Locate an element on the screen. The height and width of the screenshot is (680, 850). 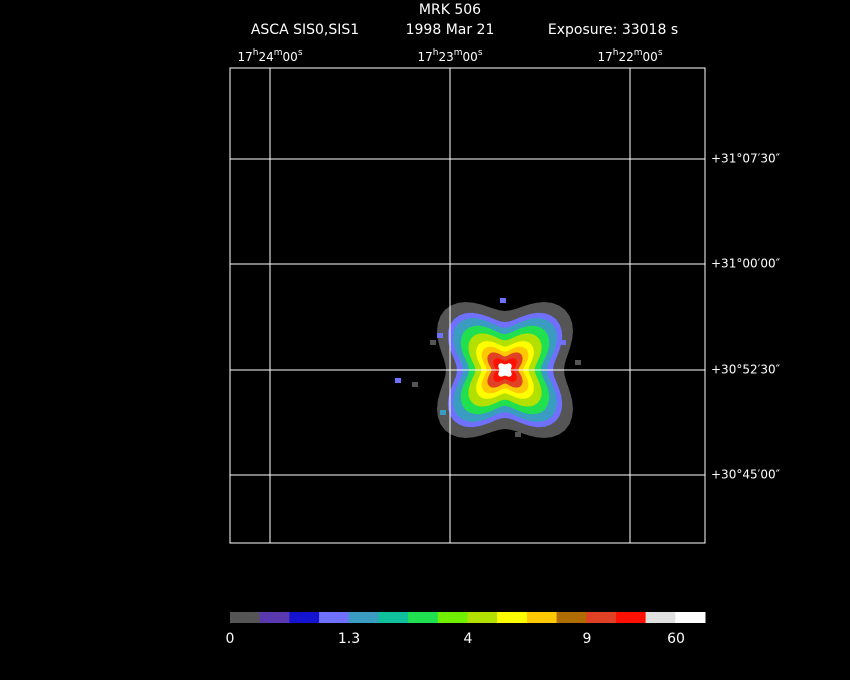
date: 1998 Mar 21 is located at coordinates (450, 30).